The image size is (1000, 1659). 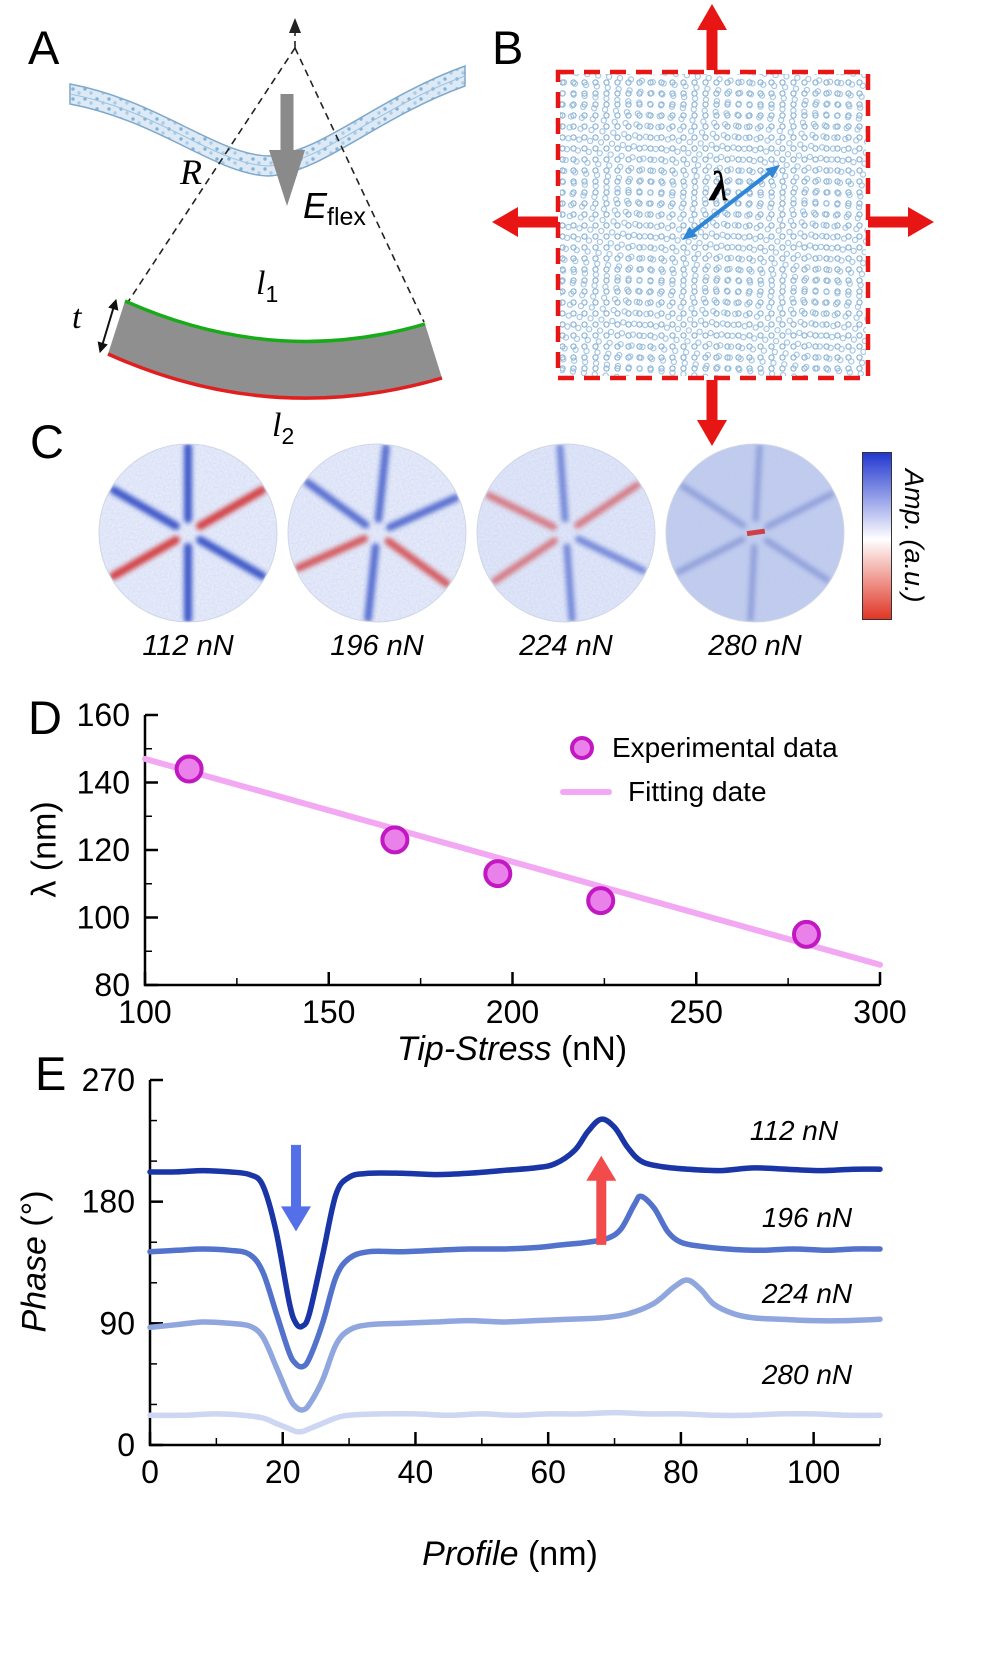 I want to click on membrane-sheet, so click(x=267, y=120).